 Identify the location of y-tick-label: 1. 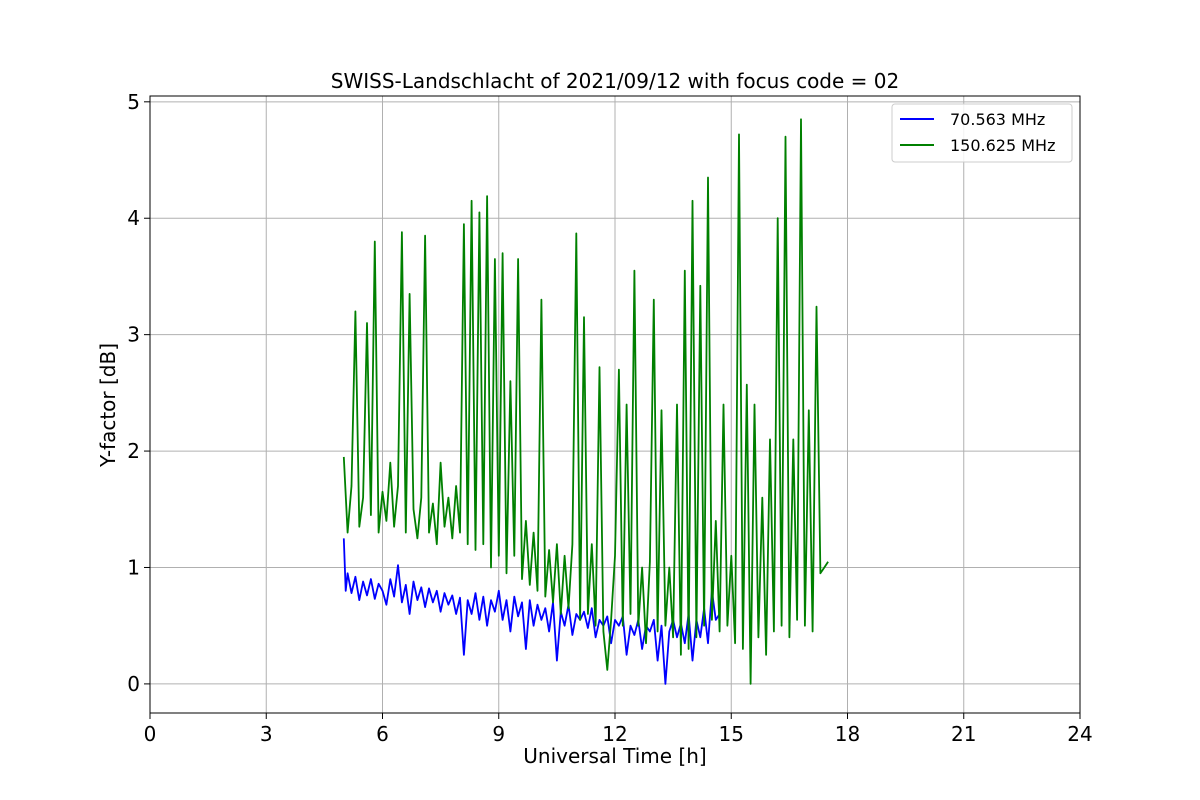
(133, 567).